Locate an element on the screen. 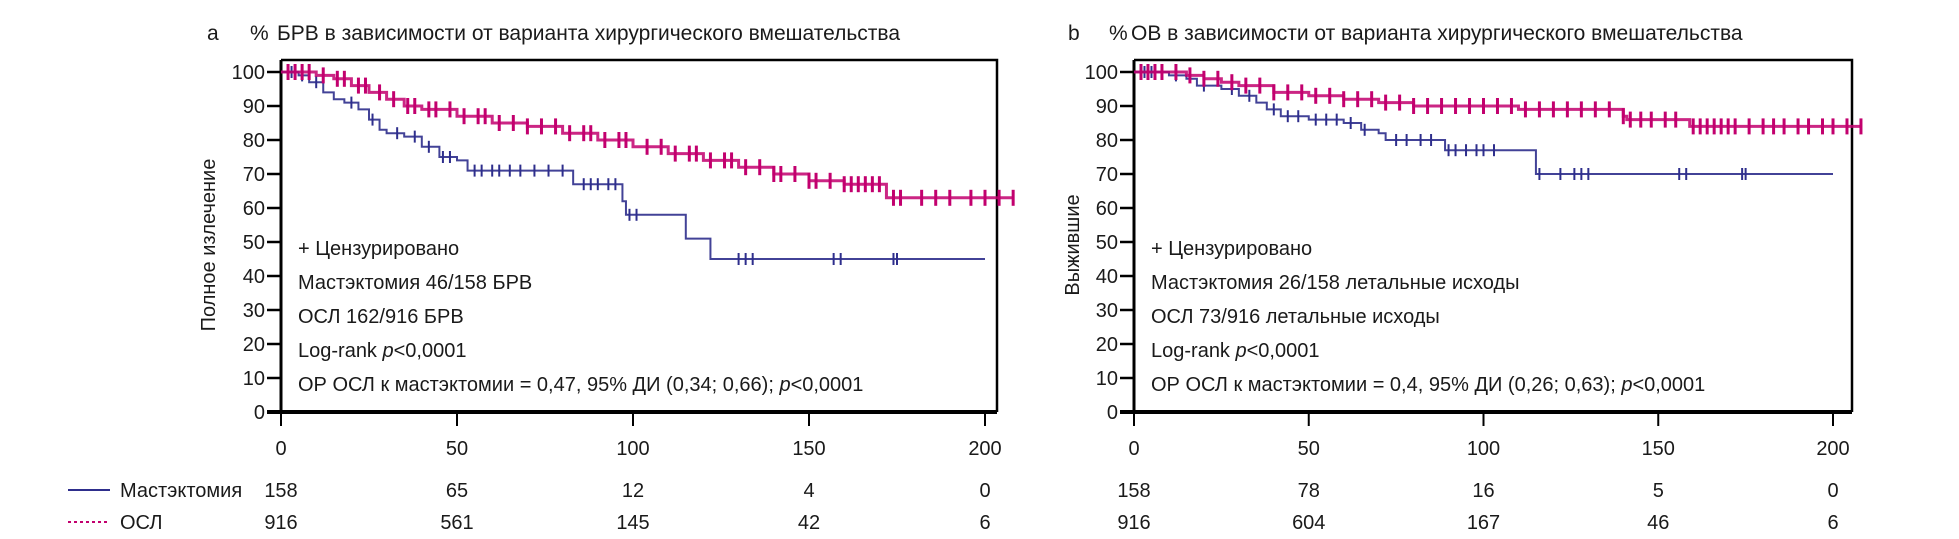  risk-table-cell: 12 is located at coordinates (633, 491).